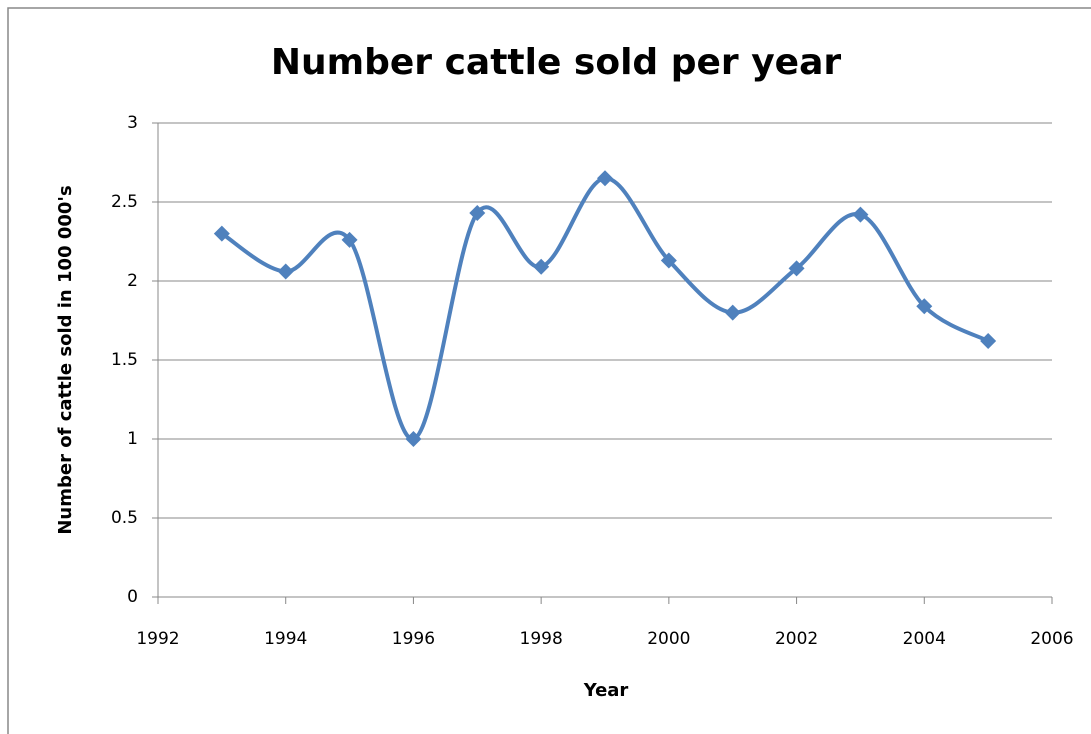 The width and height of the screenshot is (1091, 734). Describe the element at coordinates (157, 639) in the screenshot. I see `x-tick-label: 1992` at that location.